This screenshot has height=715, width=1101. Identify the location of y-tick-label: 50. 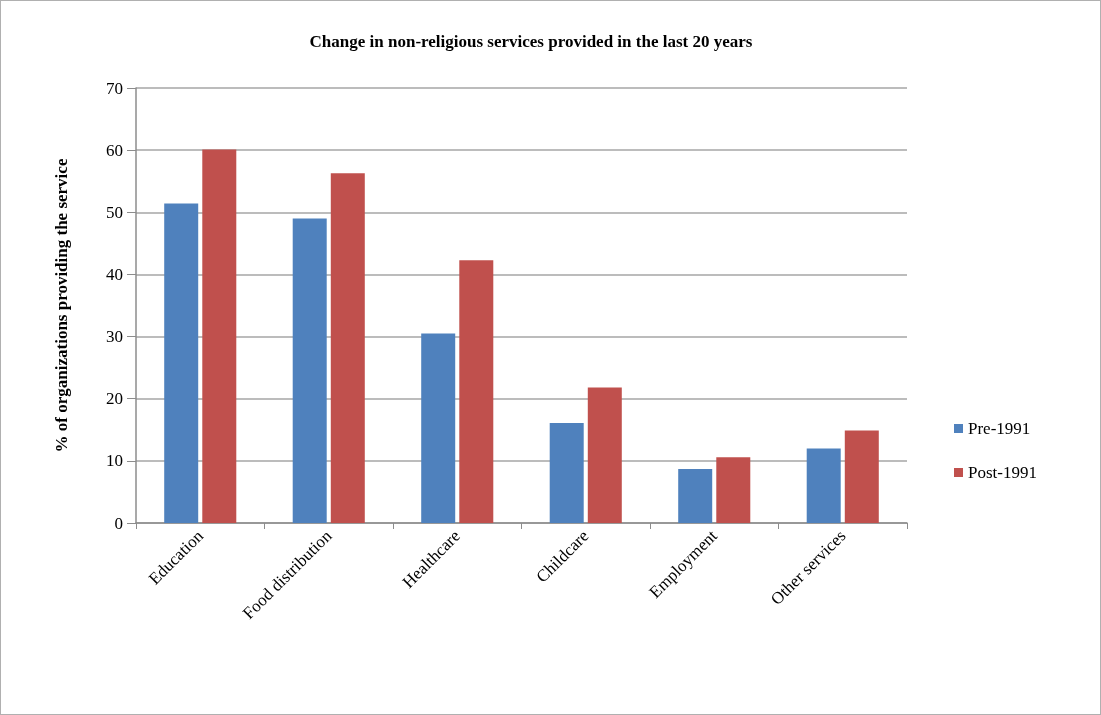
(114, 212).